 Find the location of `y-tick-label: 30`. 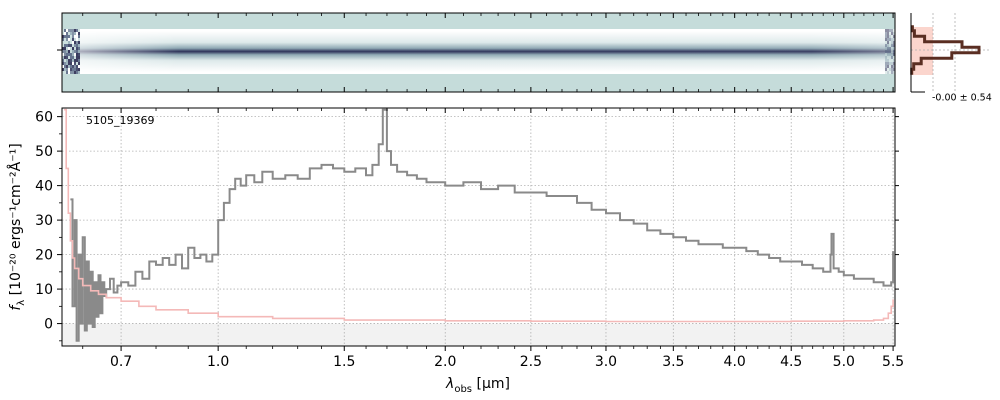

y-tick-label: 30 is located at coordinates (44, 221).